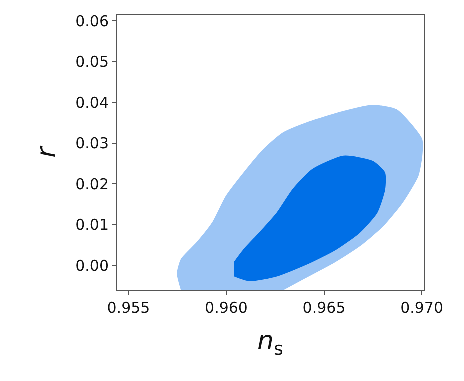 The height and width of the screenshot is (381, 464). I want to click on x-tick-label: 0.965, so click(324, 308).